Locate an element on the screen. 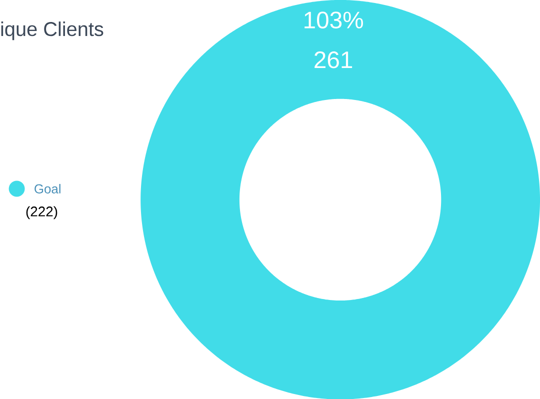 The width and height of the screenshot is (540, 399). data-label: 261 is located at coordinates (333, 59).